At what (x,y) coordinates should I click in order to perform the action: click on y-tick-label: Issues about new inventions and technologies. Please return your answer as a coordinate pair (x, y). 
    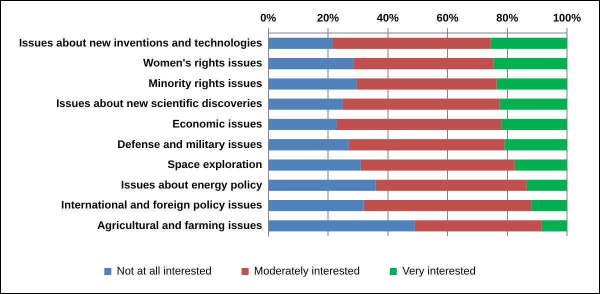
    Looking at the image, I should click on (140, 43).